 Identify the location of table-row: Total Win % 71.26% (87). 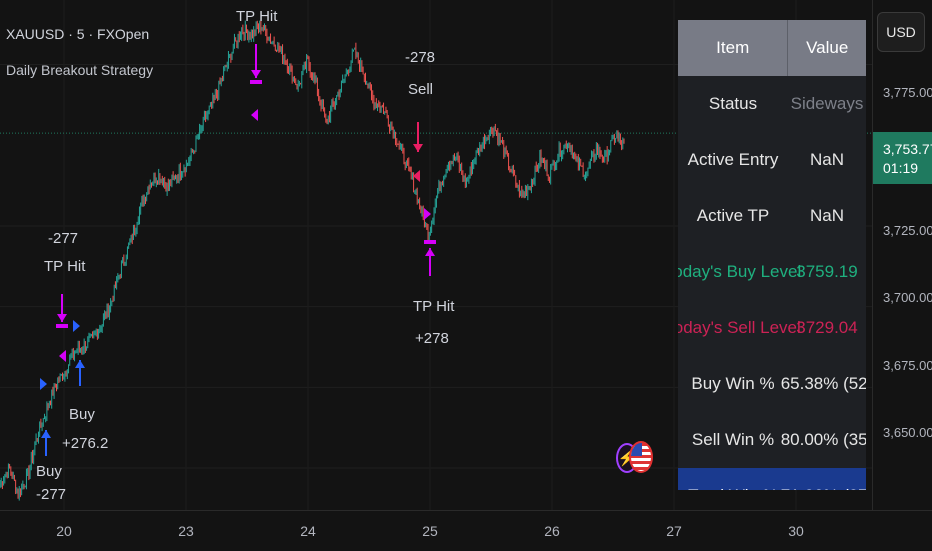
(772, 479).